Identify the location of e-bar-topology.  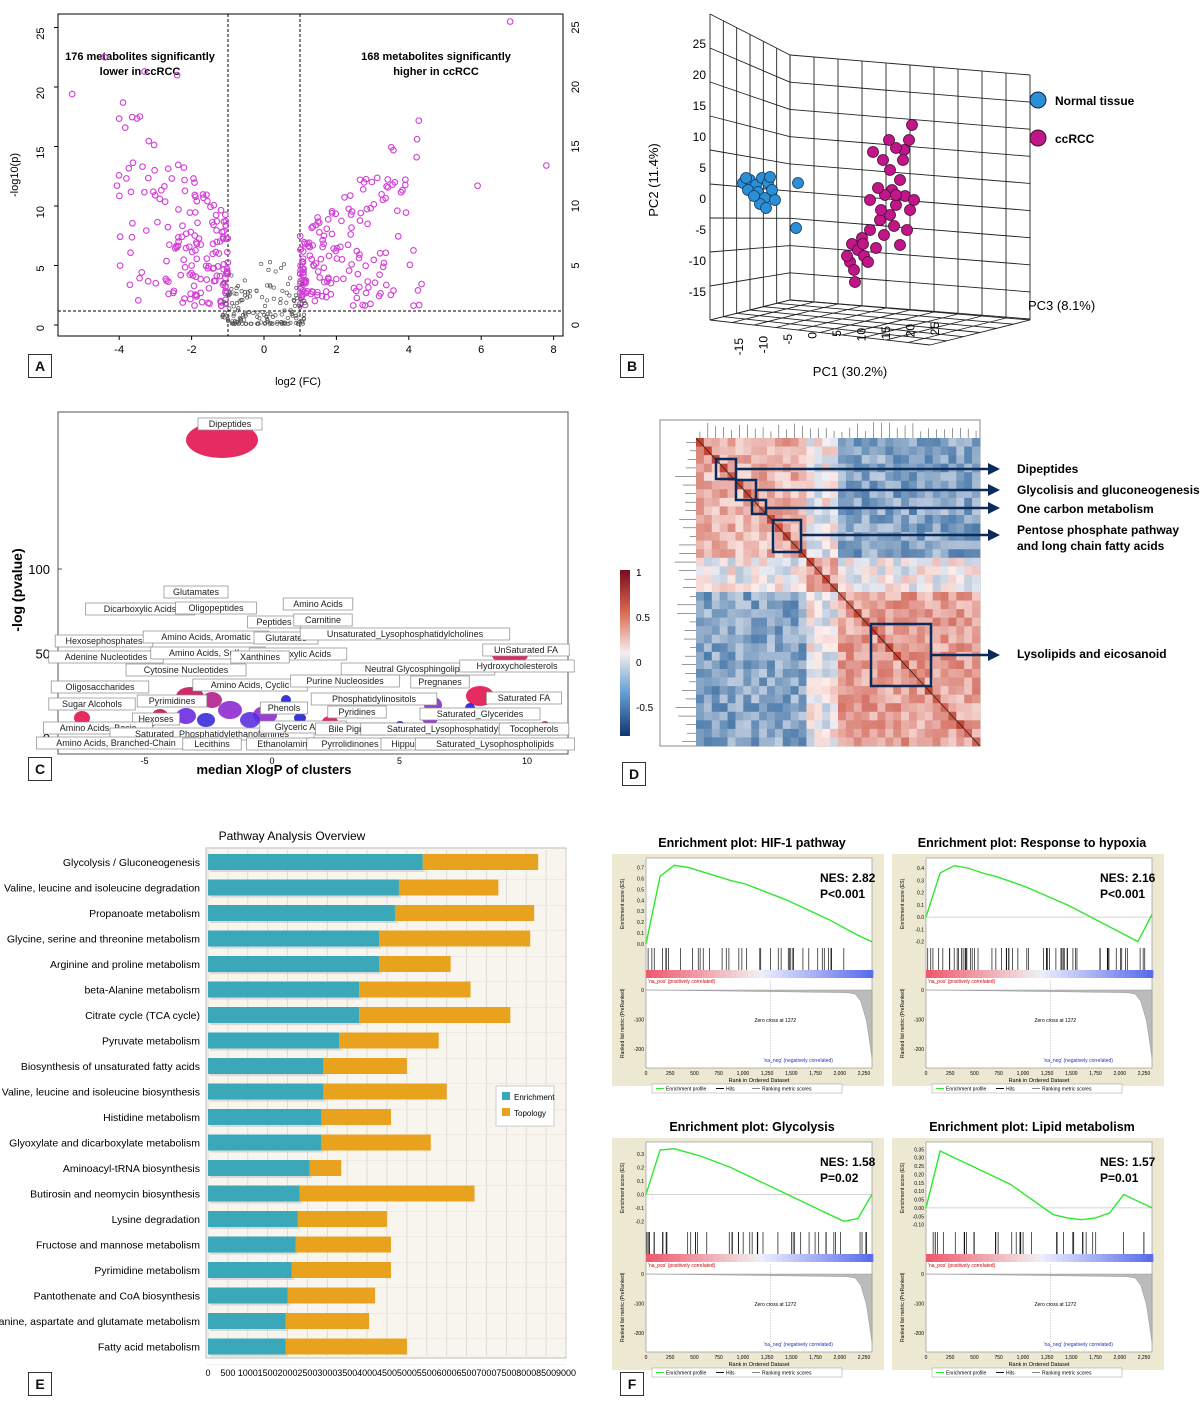
(356, 1117).